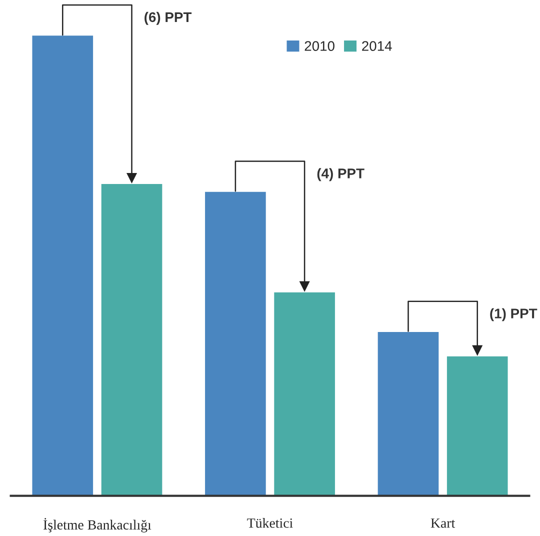 Image resolution: width=540 pixels, height=536 pixels. Describe the element at coordinates (443, 523) in the screenshot. I see `x-tick-label: Kart` at that location.